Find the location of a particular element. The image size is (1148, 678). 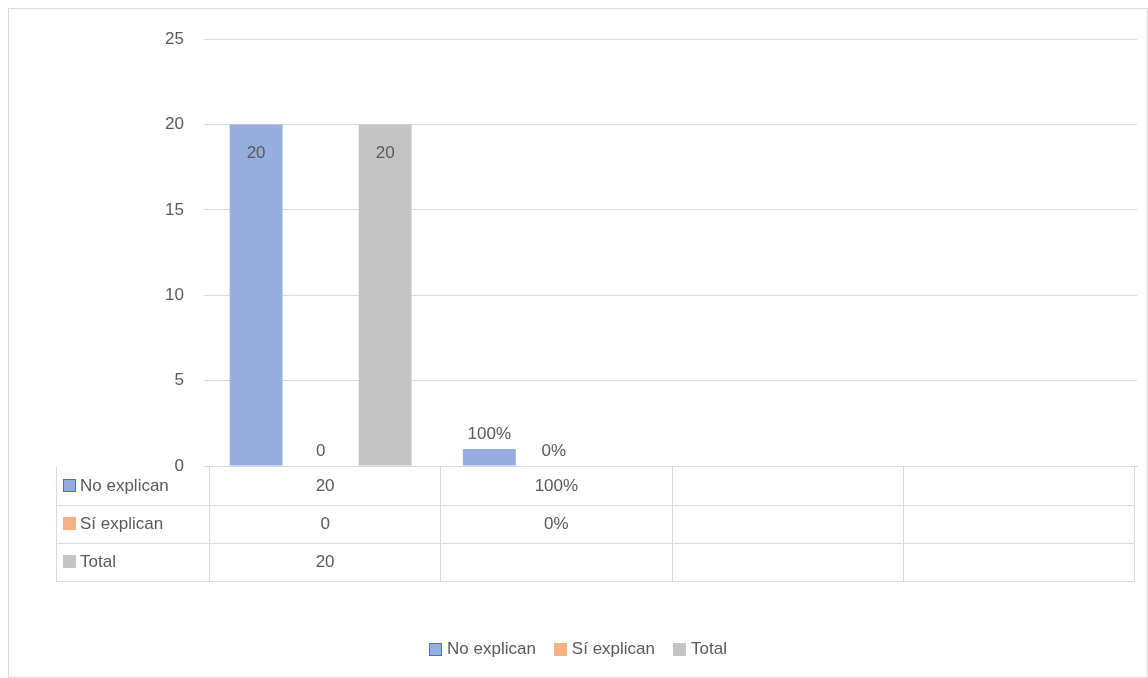

text: 100% is located at coordinates (489, 434).